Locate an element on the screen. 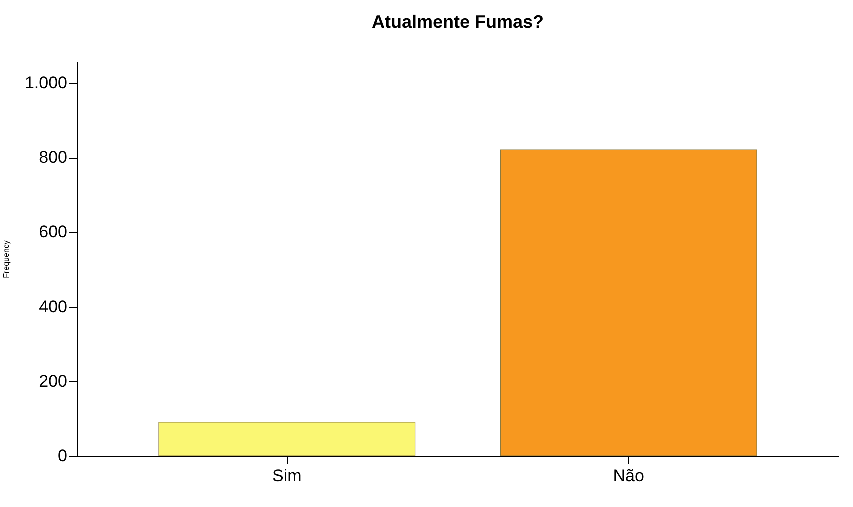 The width and height of the screenshot is (853, 507). y-tick-label: 400 is located at coordinates (53, 306).